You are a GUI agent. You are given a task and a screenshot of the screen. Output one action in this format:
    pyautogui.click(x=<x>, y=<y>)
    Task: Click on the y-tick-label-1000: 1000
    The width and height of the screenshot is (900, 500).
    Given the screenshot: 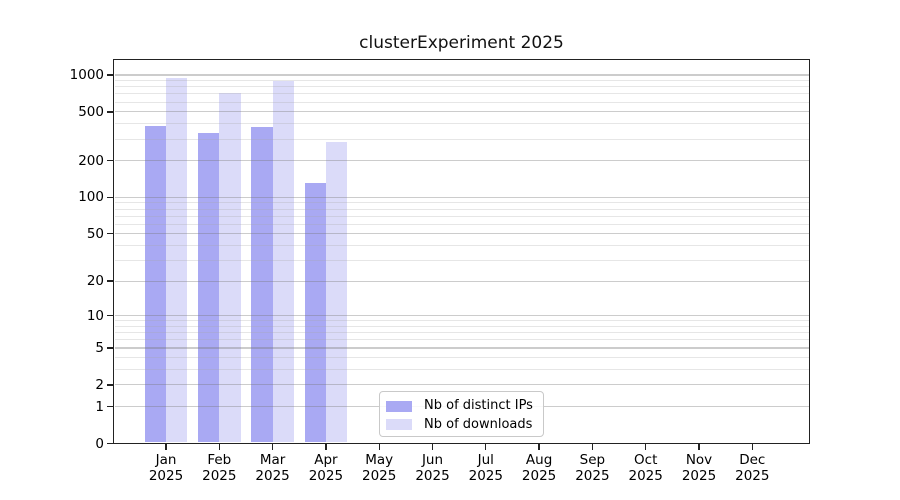 What is the action you would take?
    pyautogui.click(x=86, y=74)
    